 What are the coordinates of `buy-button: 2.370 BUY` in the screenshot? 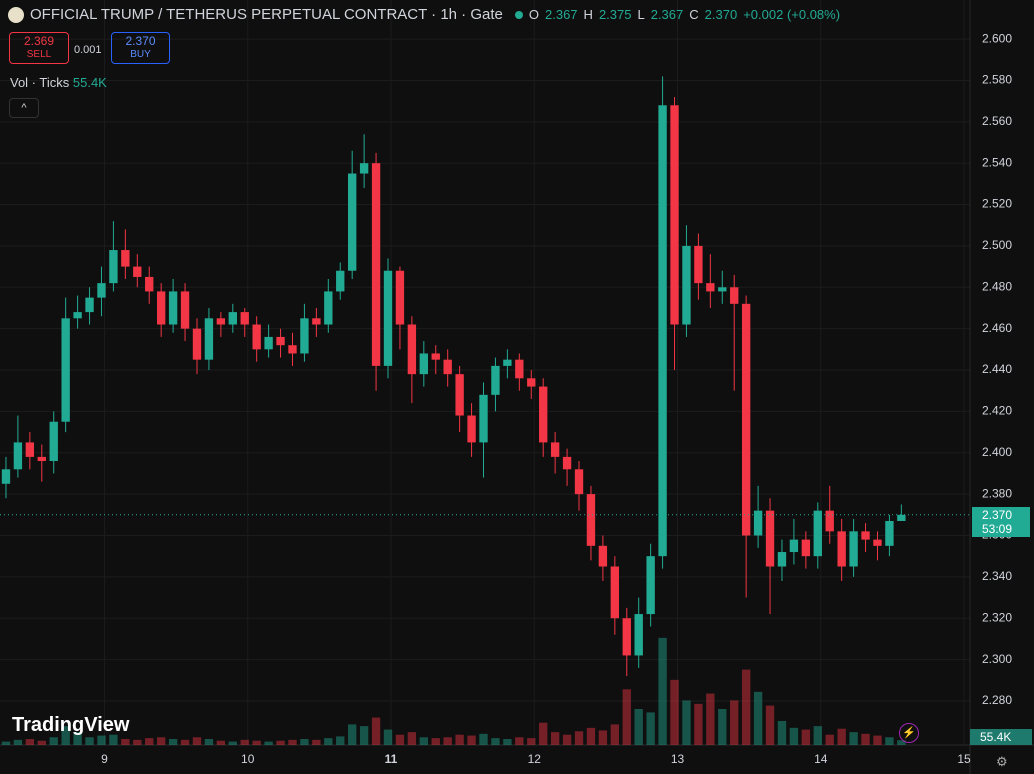 It's located at (140, 48).